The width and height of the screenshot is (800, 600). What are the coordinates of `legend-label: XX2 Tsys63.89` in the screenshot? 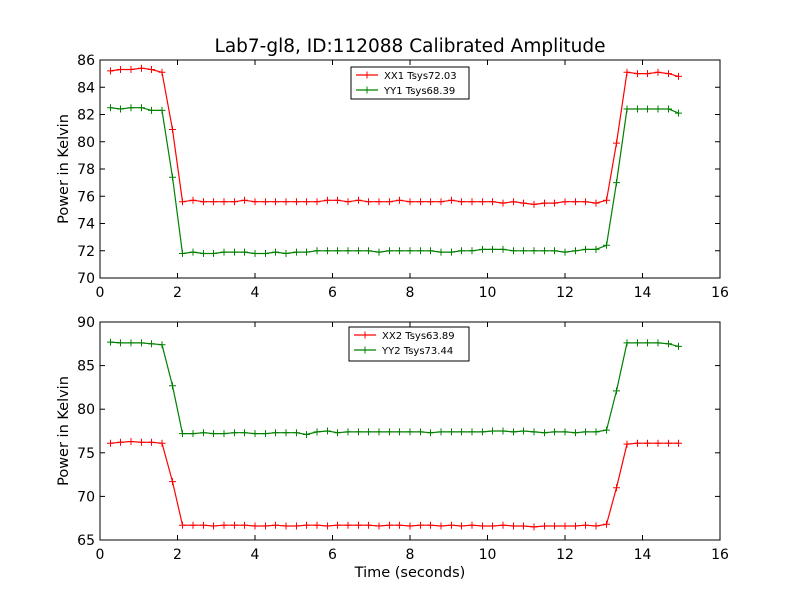 It's located at (418, 336).